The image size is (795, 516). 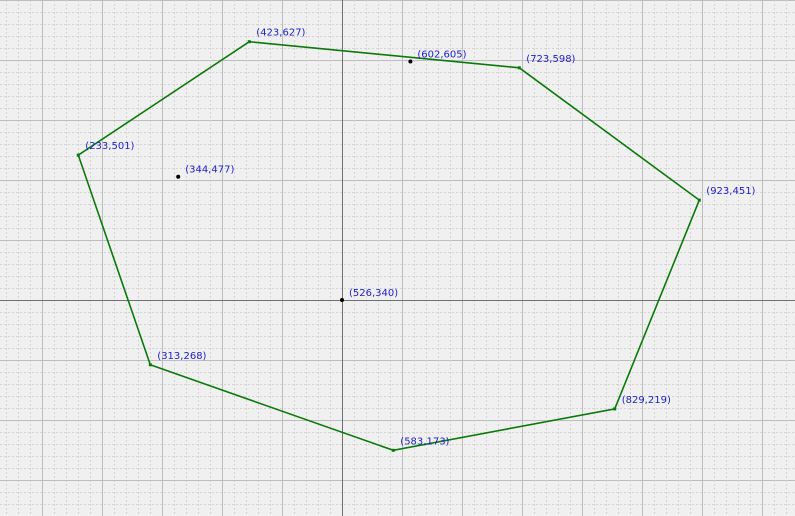 I want to click on vertex-label: (723,598), so click(x=550, y=59).